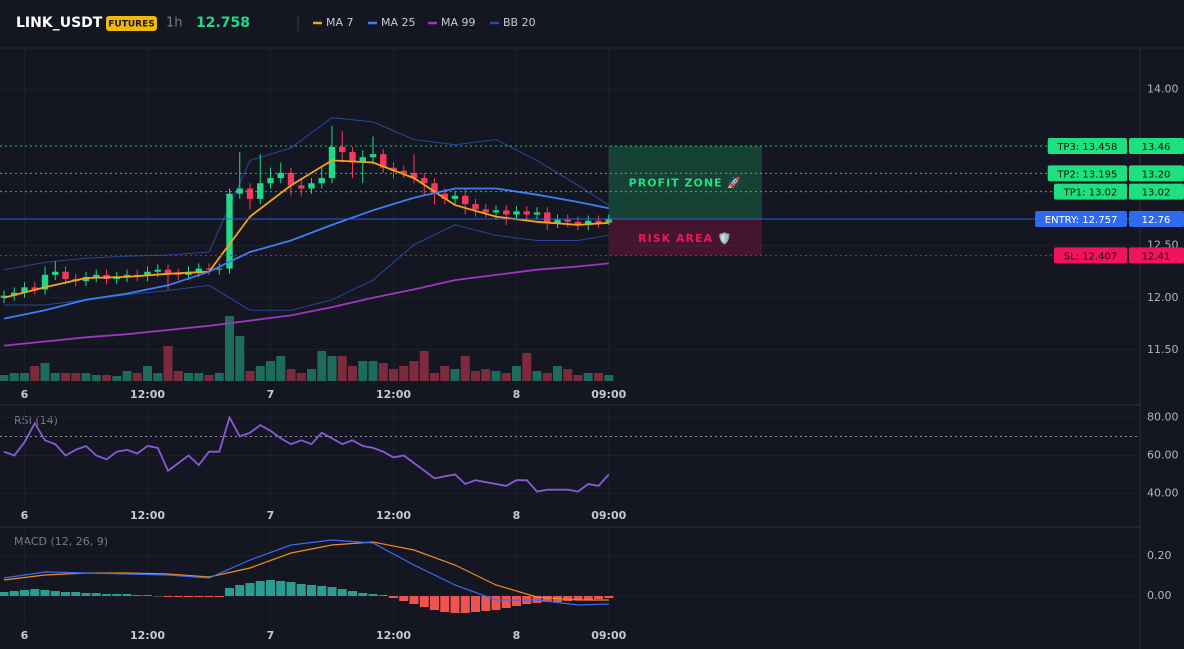 This screenshot has width=1184, height=649. Describe the element at coordinates (306, 572) in the screenshot. I see `macd-line` at that location.